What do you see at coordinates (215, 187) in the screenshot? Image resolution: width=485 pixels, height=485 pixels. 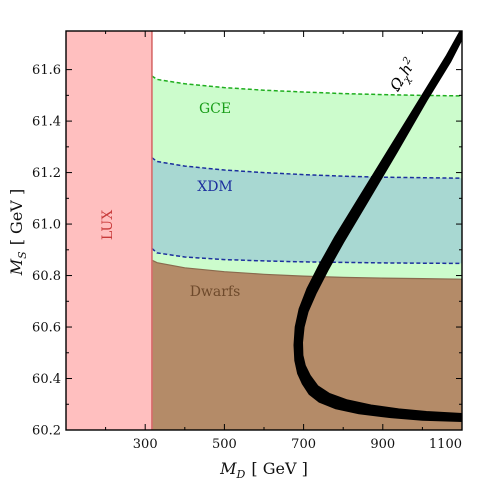 I see `xdm-label: XDM` at bounding box center [215, 187].